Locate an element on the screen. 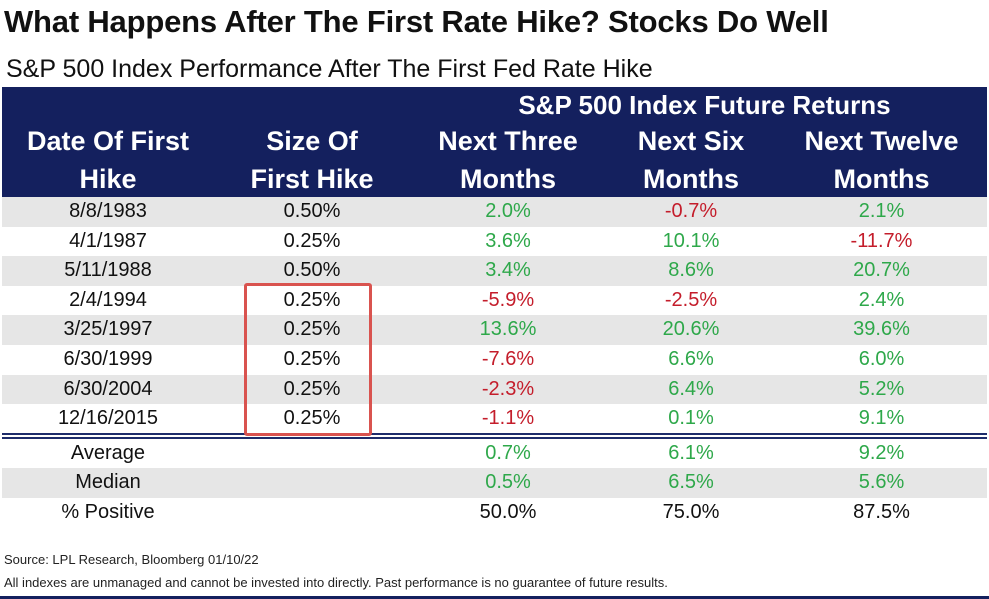  header-three-line1: Next Three is located at coordinates (508, 141).